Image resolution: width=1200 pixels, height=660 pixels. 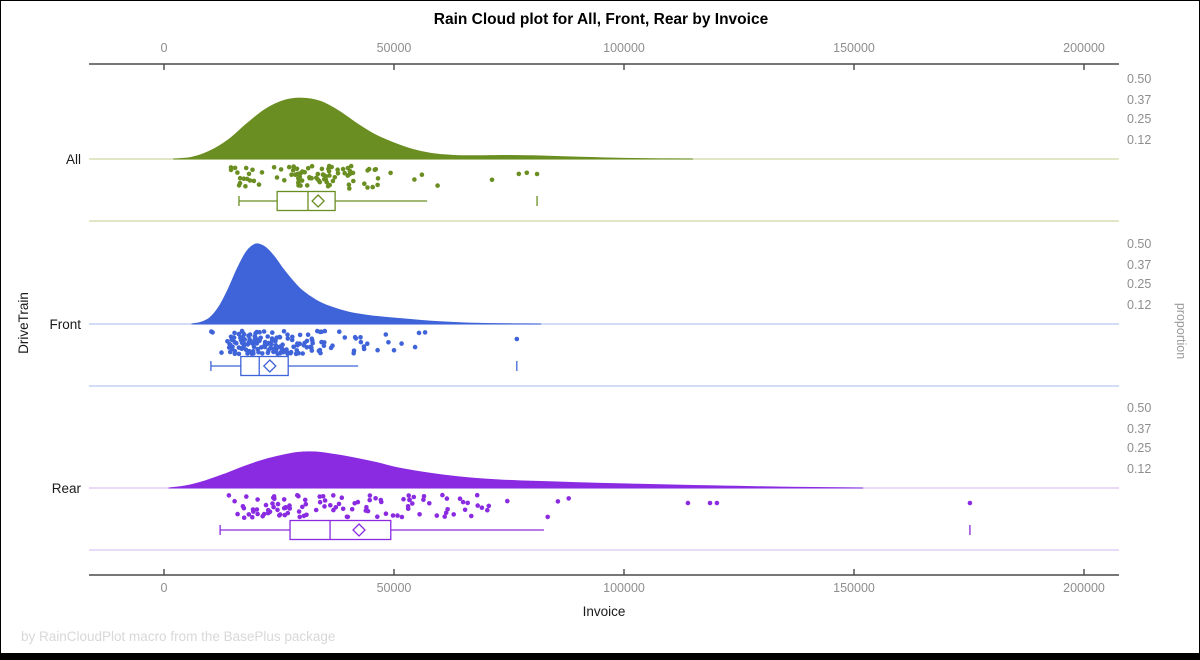 I want to click on rain-outlier-point-all, so click(x=537, y=174).